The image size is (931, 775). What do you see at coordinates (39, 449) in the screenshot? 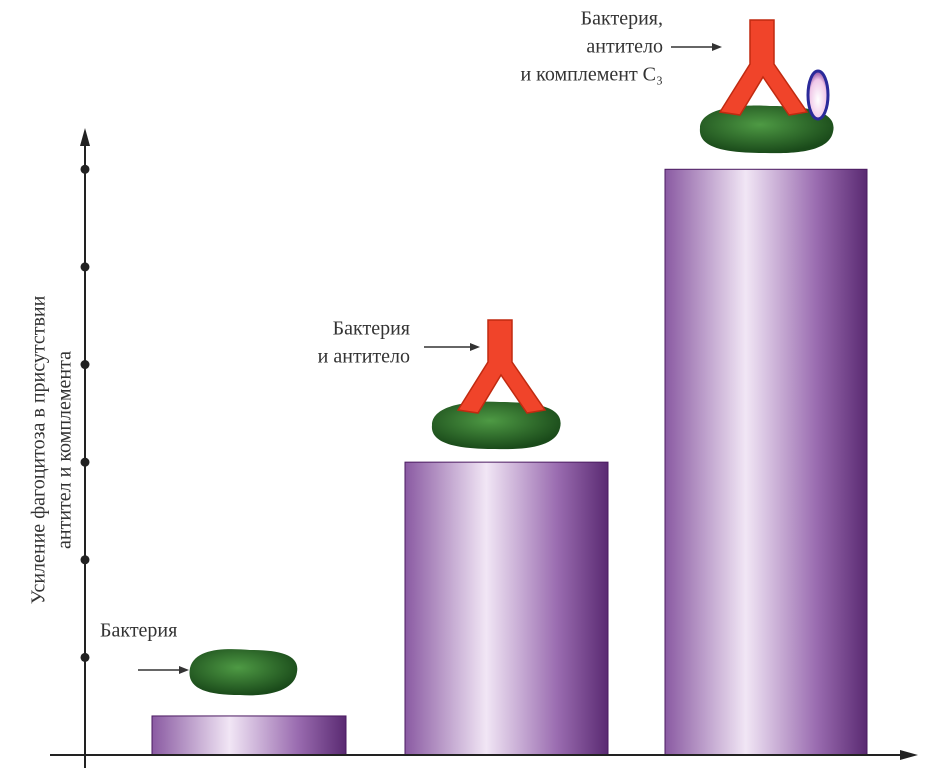
I see `y-axis-label-line: Усиление фагоцитоза в присутствии` at bounding box center [39, 449].